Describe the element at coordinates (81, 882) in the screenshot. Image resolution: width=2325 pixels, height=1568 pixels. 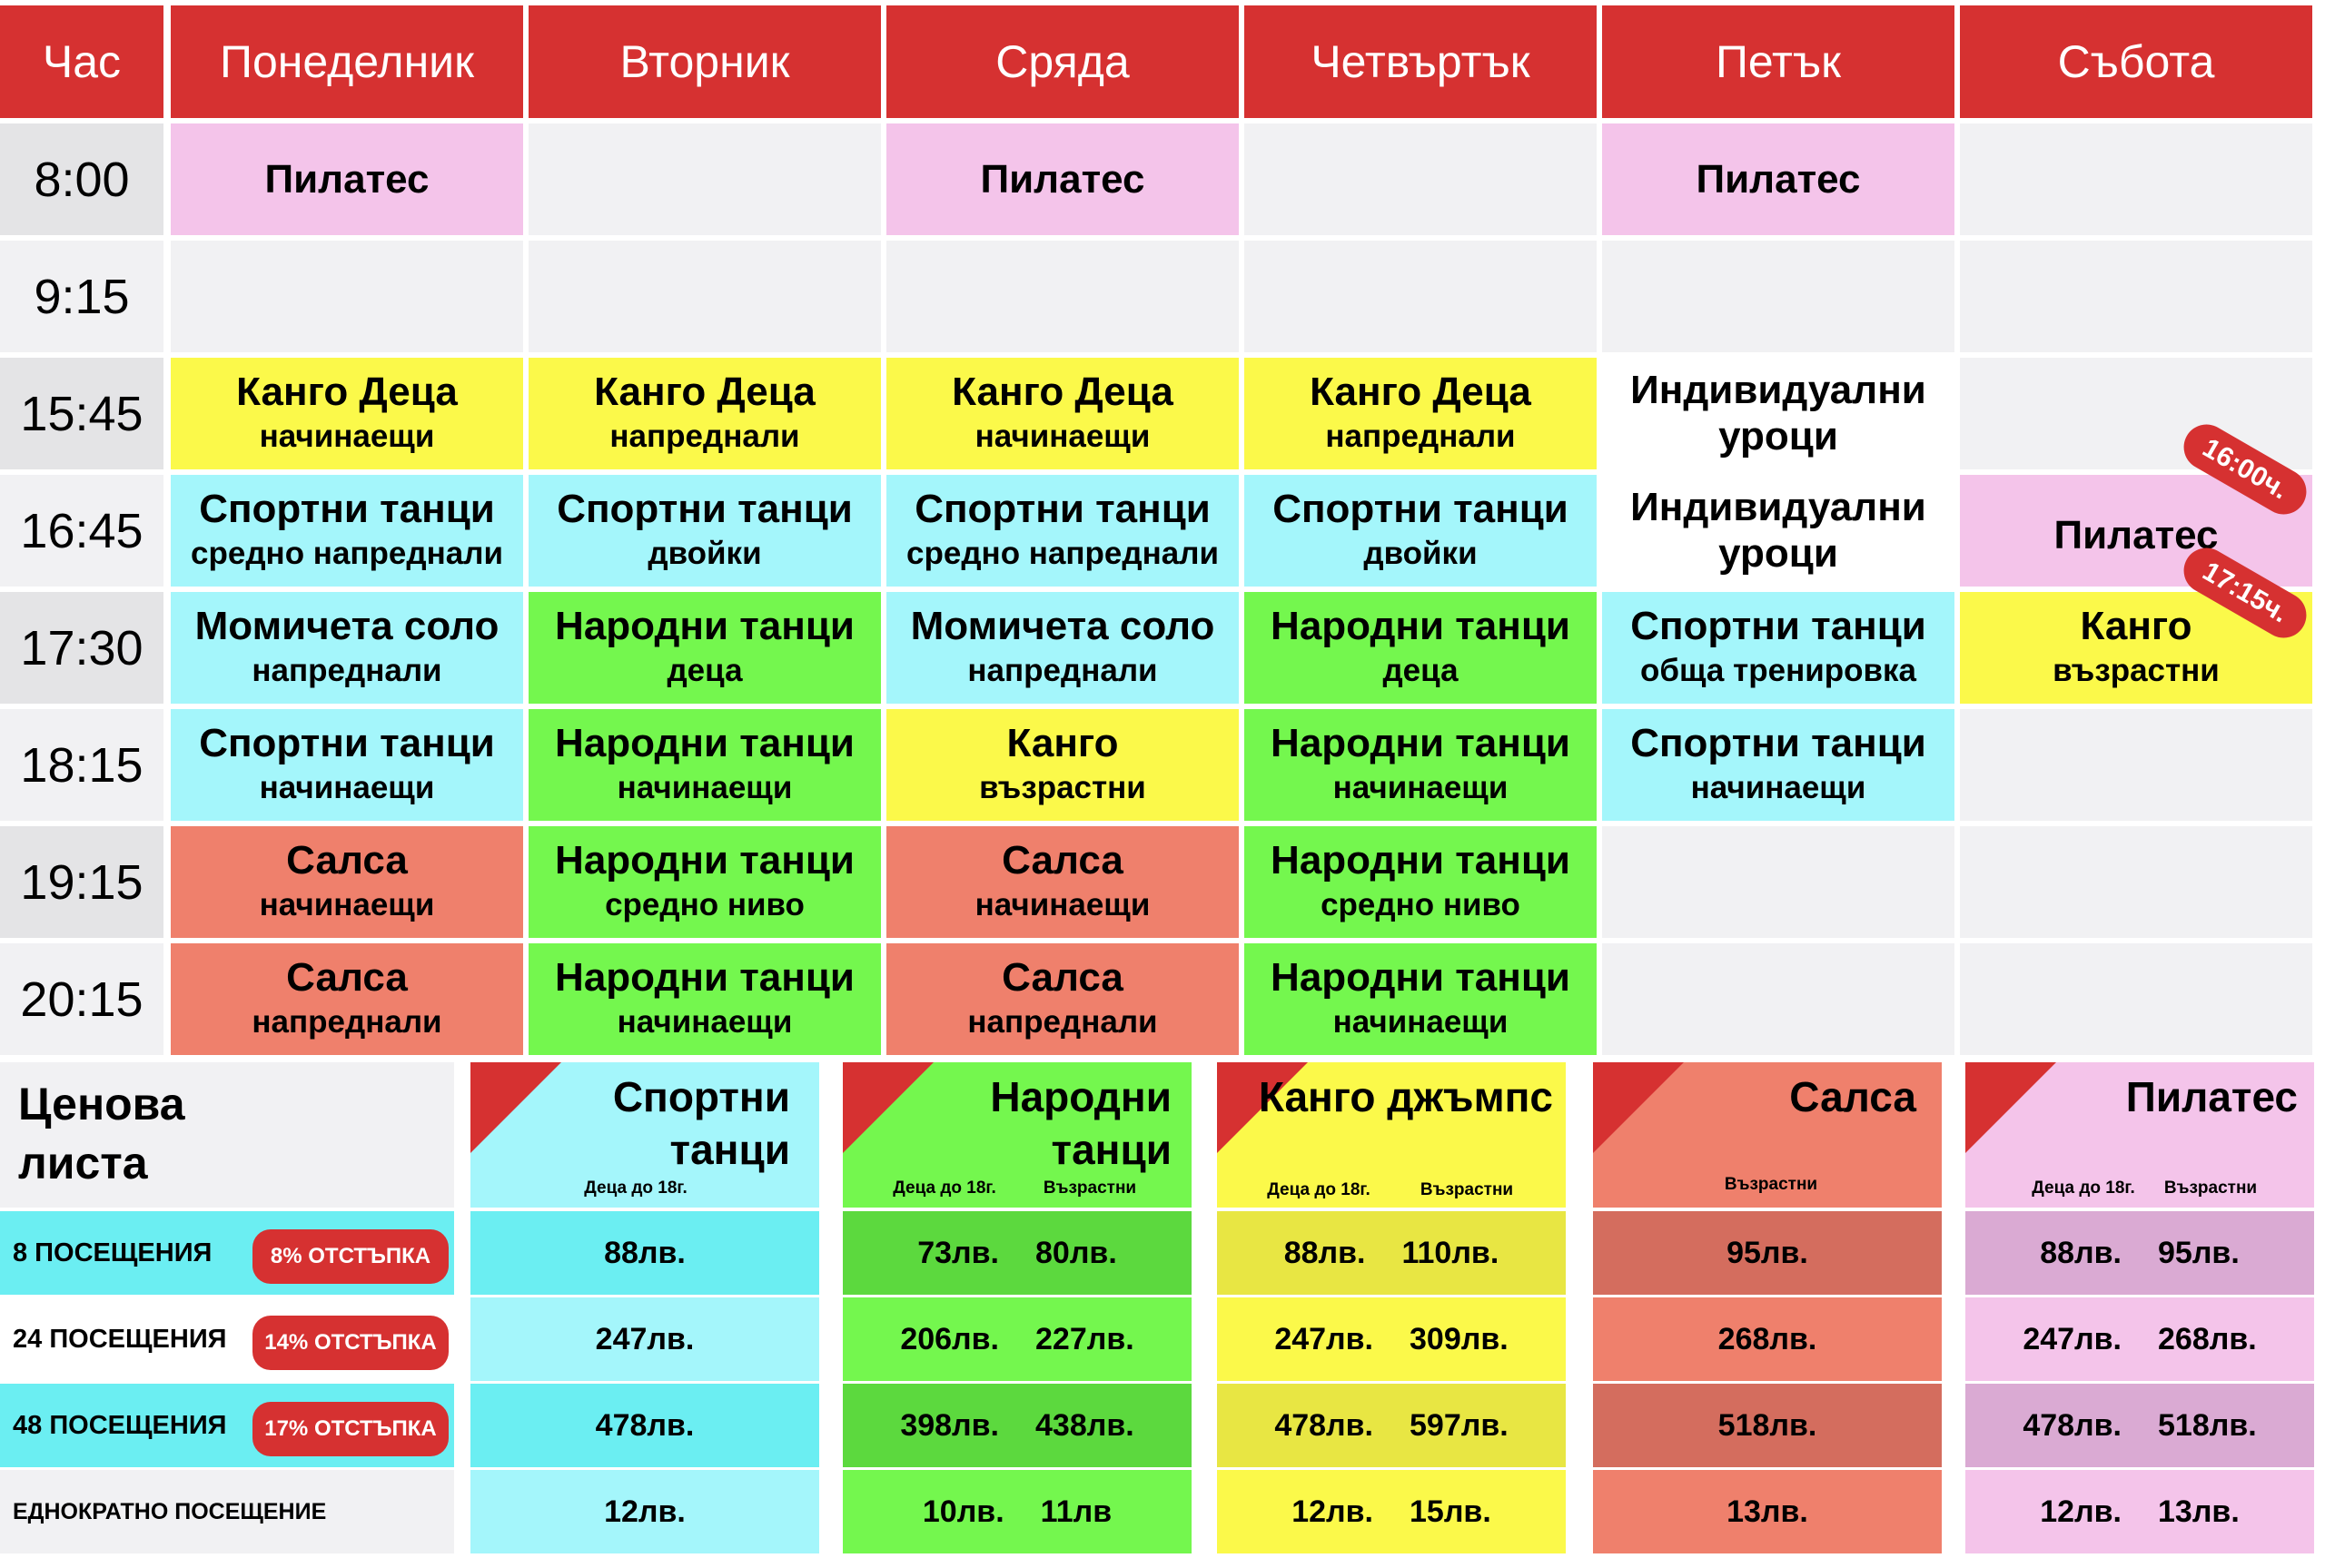
I see `time-slot: 19:15` at that location.